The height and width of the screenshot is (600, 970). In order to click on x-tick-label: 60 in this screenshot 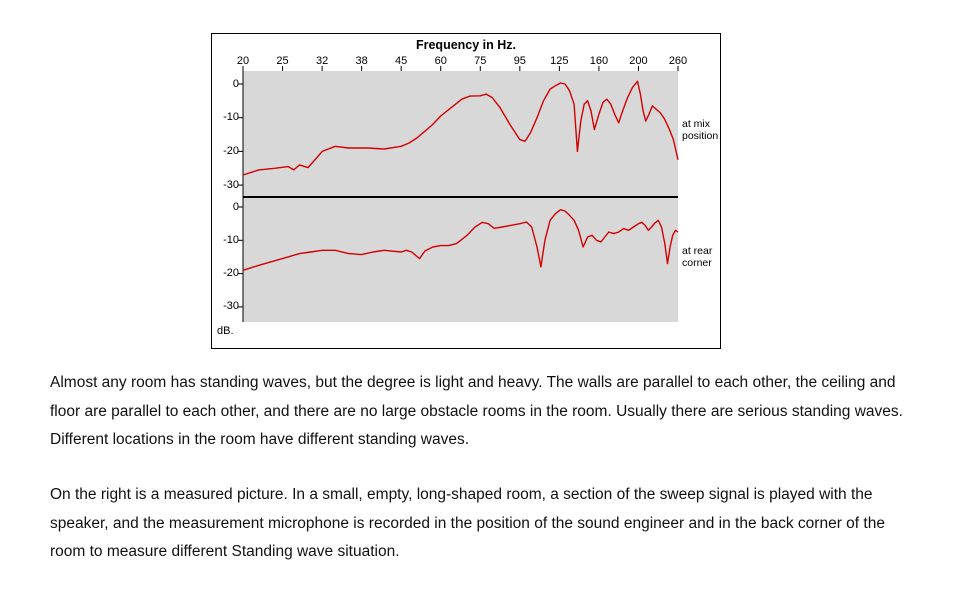, I will do `click(440, 61)`.